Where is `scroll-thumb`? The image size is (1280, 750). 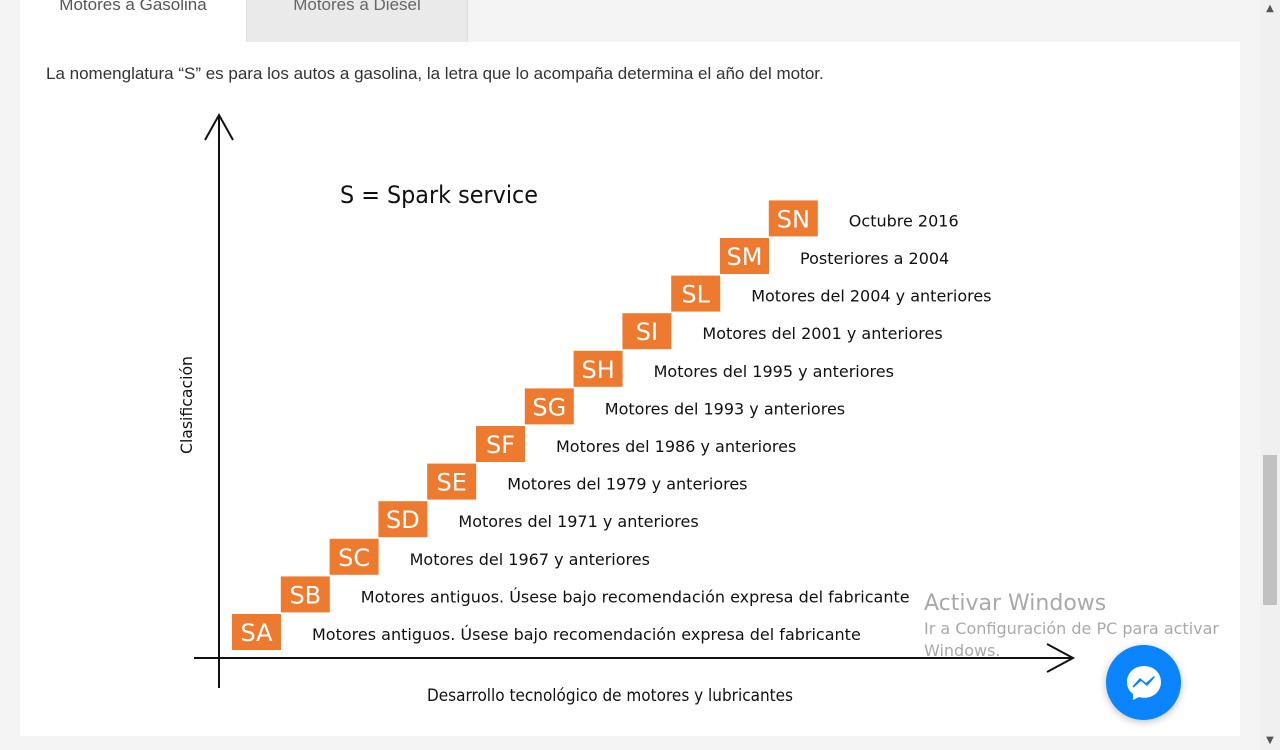 scroll-thumb is located at coordinates (1270, 530).